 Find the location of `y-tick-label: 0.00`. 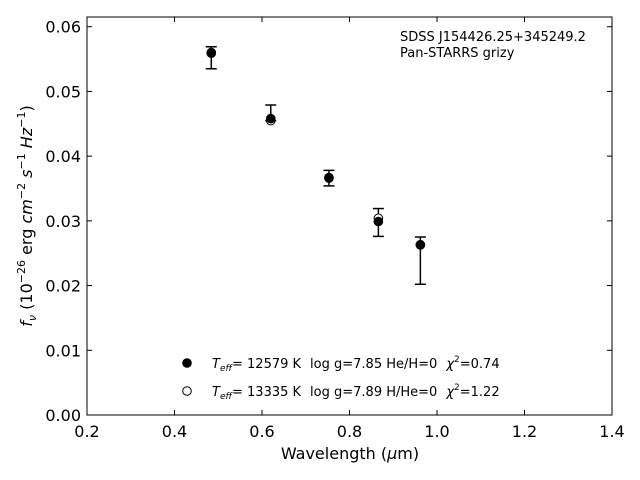

y-tick-label: 0.00 is located at coordinates (63, 415).